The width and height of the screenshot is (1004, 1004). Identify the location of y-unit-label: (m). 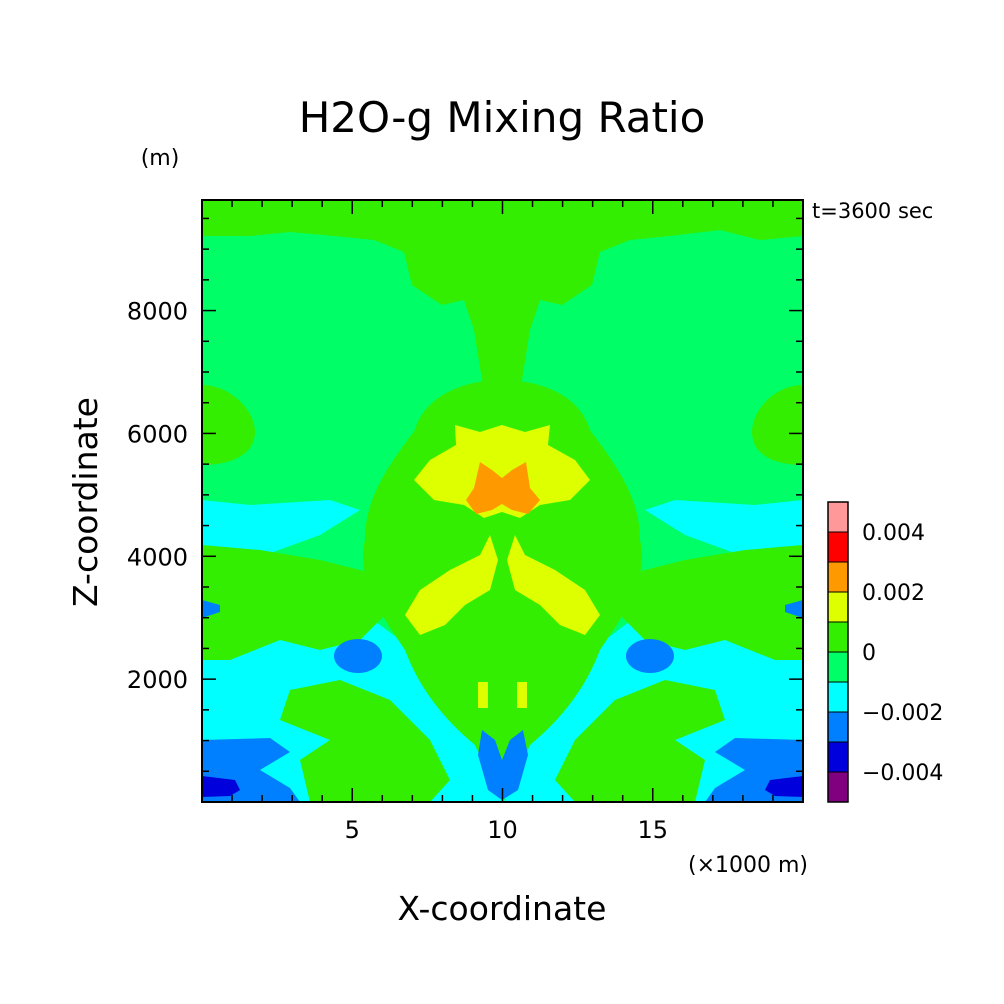
(160, 158).